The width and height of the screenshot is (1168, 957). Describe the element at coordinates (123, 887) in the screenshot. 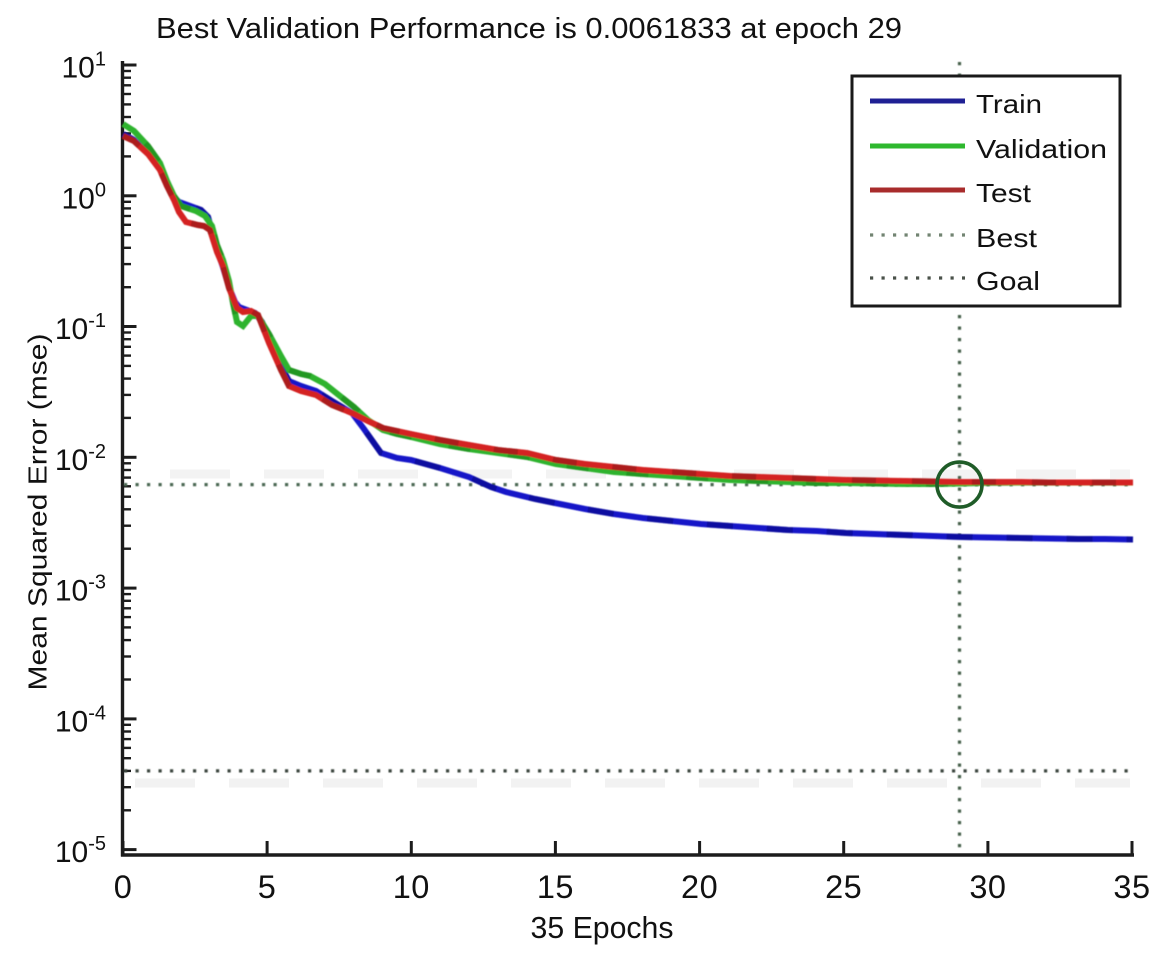

I see `svg-text: 0` at that location.